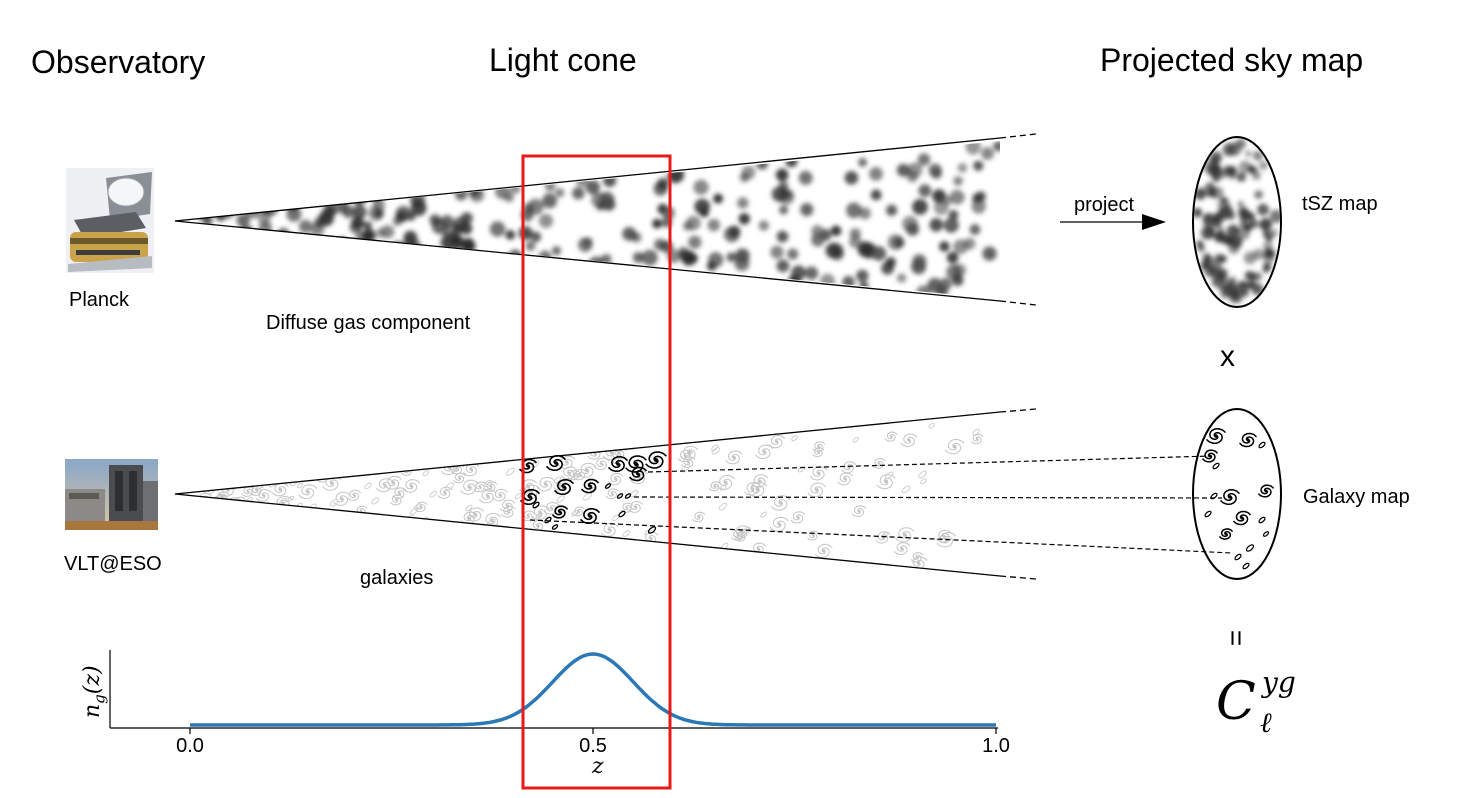  I want to click on gas-blobs, so click(598, 220).